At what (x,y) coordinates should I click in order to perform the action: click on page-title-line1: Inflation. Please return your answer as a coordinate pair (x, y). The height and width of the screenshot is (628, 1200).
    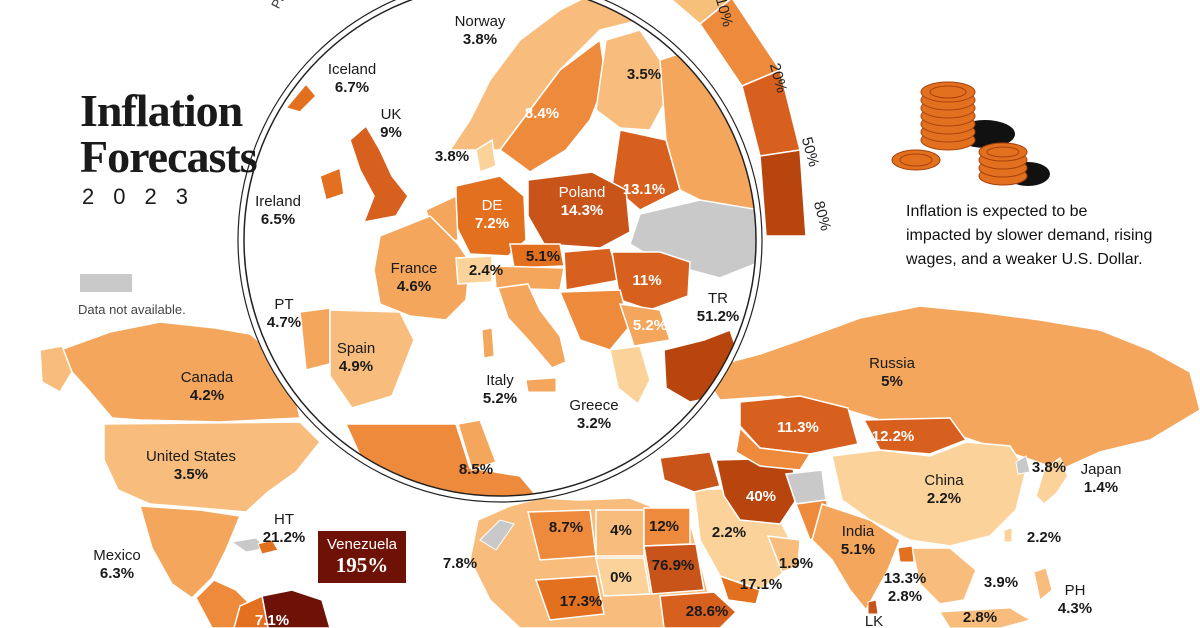
    Looking at the image, I should click on (161, 110).